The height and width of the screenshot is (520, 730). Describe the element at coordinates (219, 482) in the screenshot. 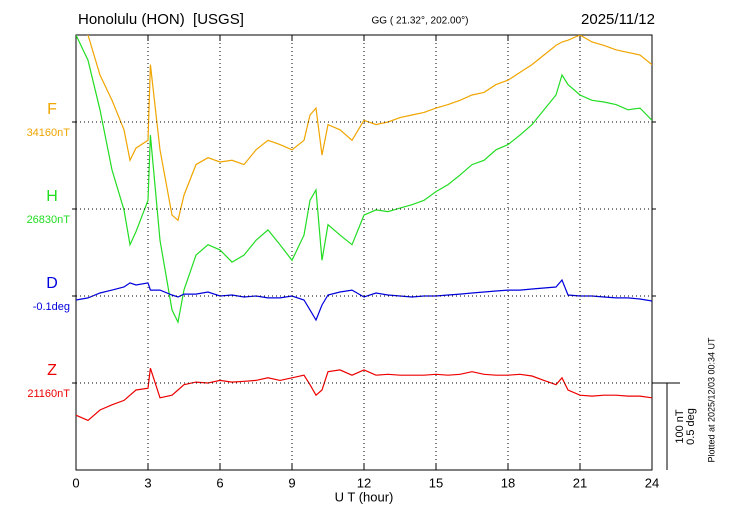

I see `x-tick-label: 6` at that location.